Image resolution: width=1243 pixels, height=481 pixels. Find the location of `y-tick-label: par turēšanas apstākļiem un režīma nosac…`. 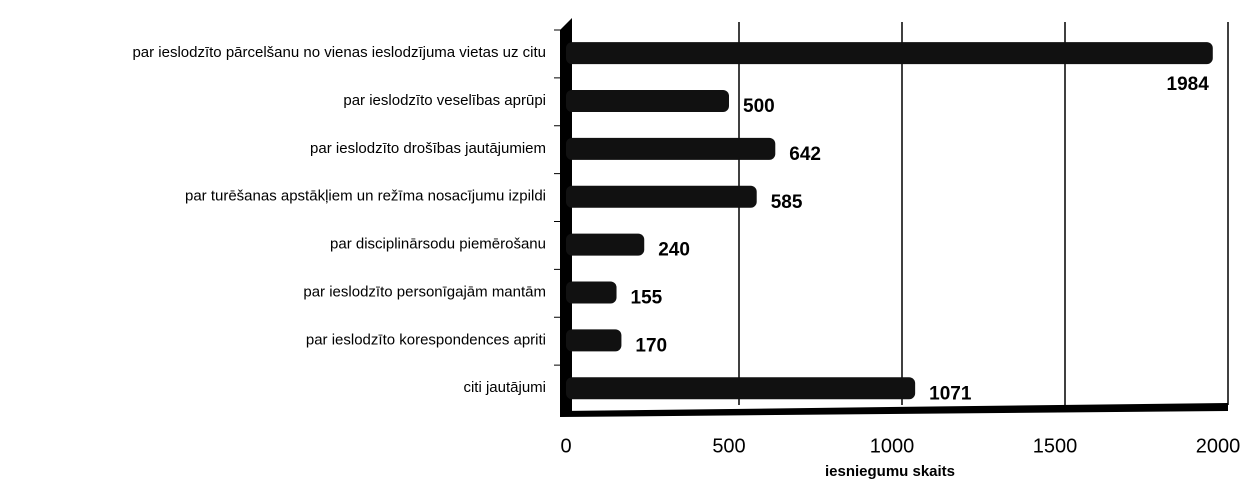

y-tick-label: par turēšanas apstākļiem un režīma nosac… is located at coordinates (365, 196).